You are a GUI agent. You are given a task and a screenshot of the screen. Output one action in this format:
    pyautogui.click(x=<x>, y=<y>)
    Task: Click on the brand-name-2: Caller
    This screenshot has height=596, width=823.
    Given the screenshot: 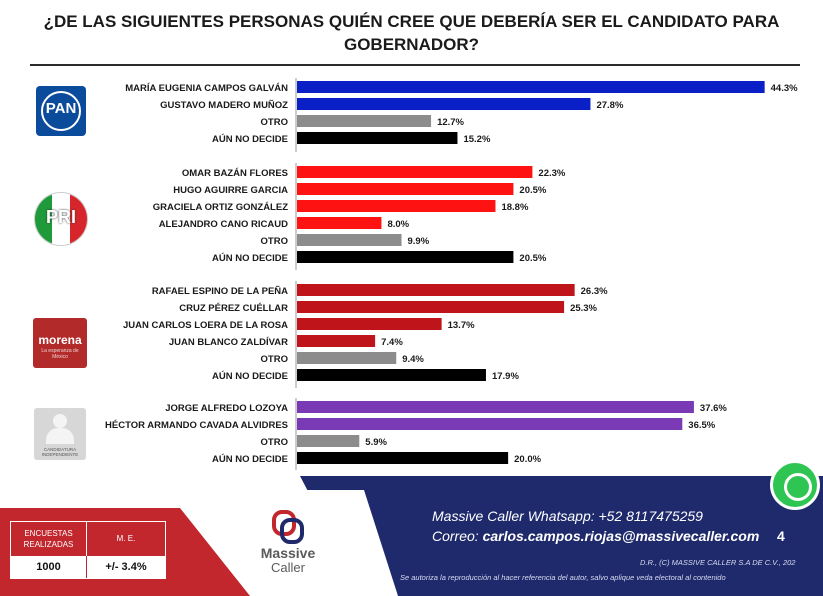 What is the action you would take?
    pyautogui.click(x=288, y=567)
    